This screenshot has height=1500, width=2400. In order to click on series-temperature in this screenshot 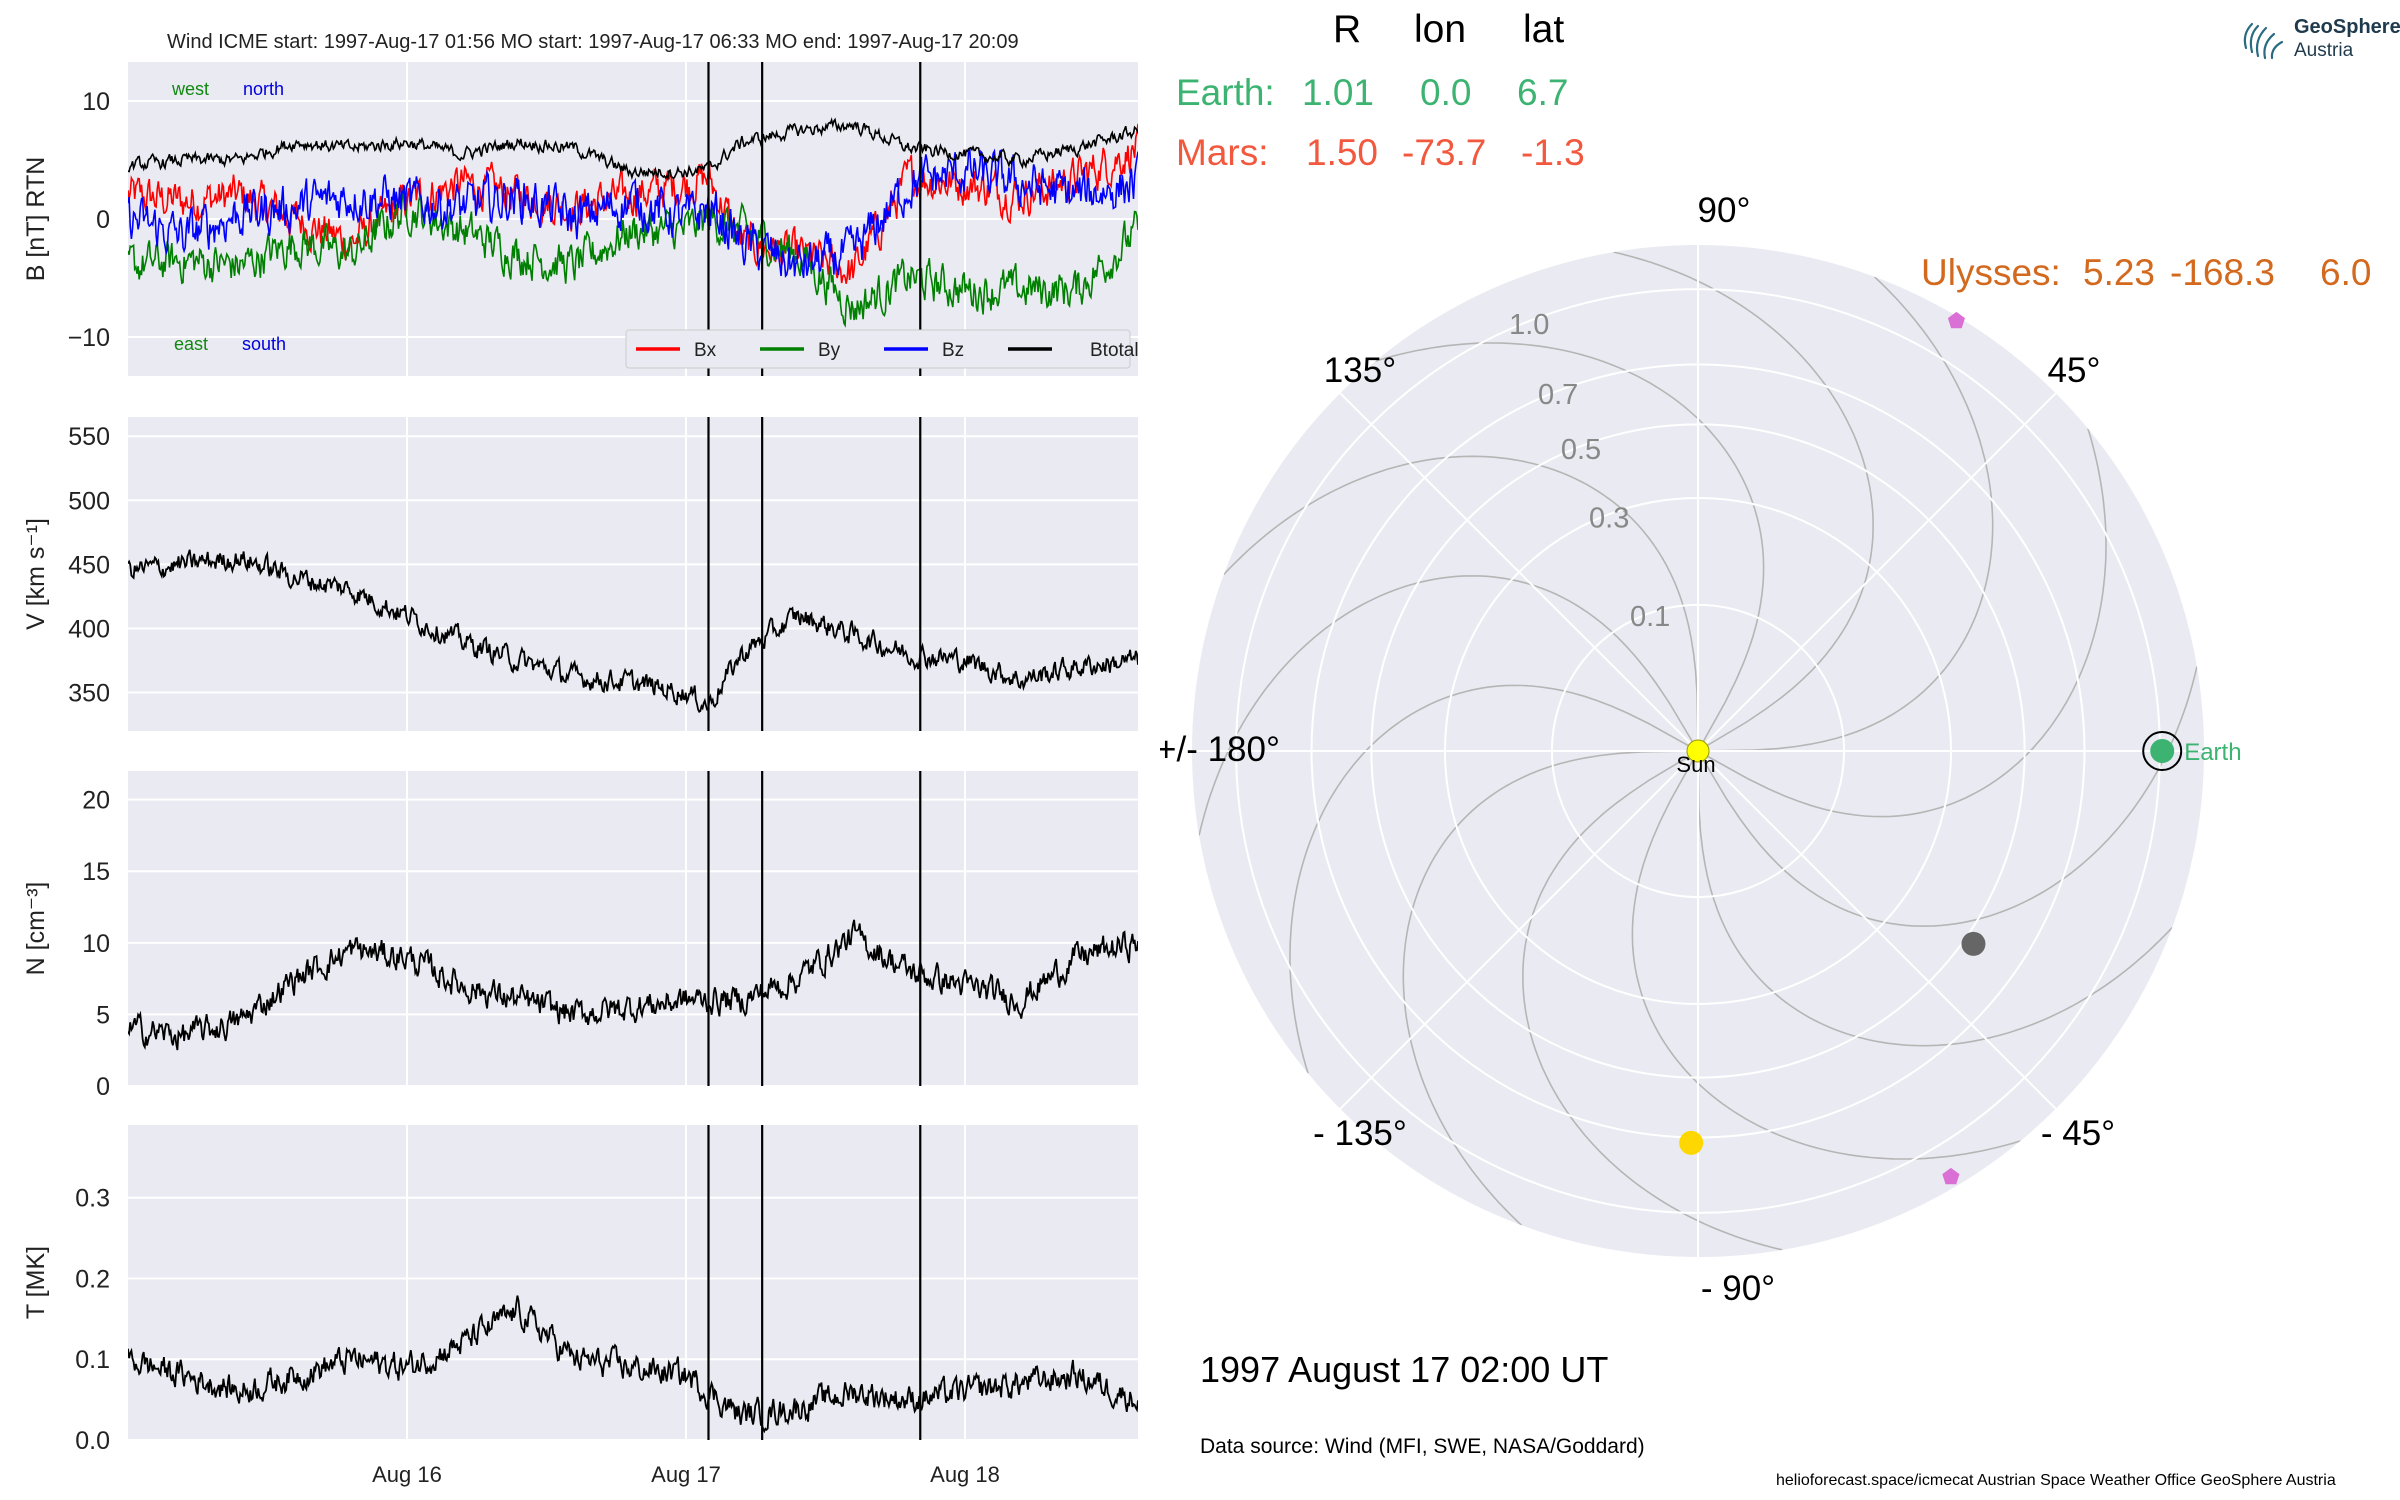, I will do `click(633, 1364)`.